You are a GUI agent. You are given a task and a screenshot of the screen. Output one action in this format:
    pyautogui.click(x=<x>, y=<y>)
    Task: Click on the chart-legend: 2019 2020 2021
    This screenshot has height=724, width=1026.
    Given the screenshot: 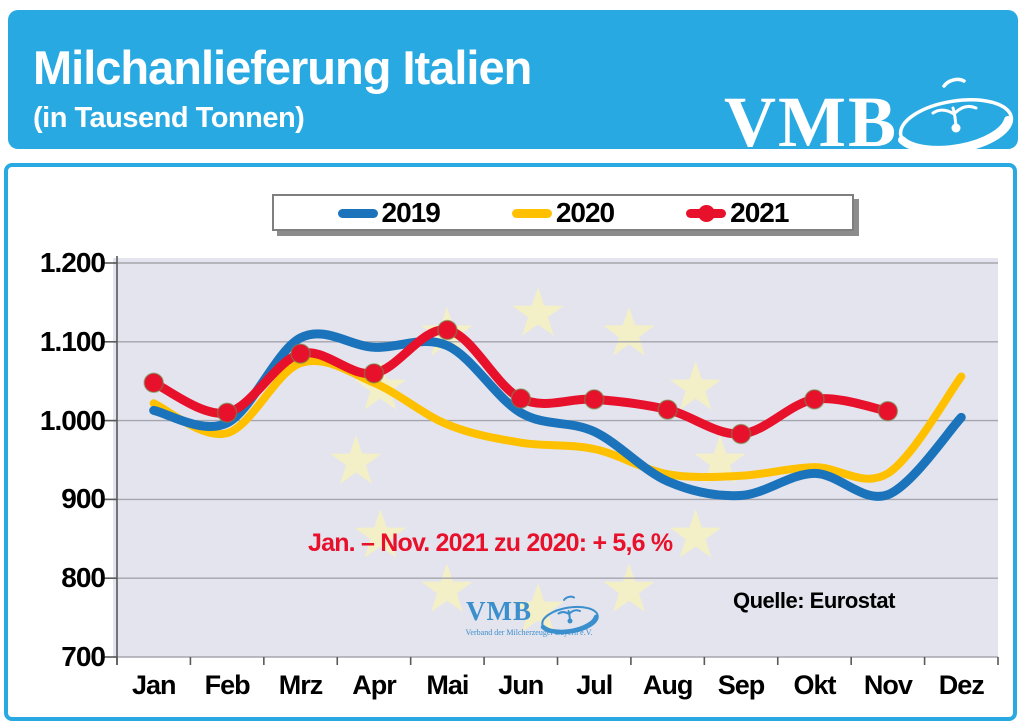 What is the action you would take?
    pyautogui.click(x=563, y=212)
    